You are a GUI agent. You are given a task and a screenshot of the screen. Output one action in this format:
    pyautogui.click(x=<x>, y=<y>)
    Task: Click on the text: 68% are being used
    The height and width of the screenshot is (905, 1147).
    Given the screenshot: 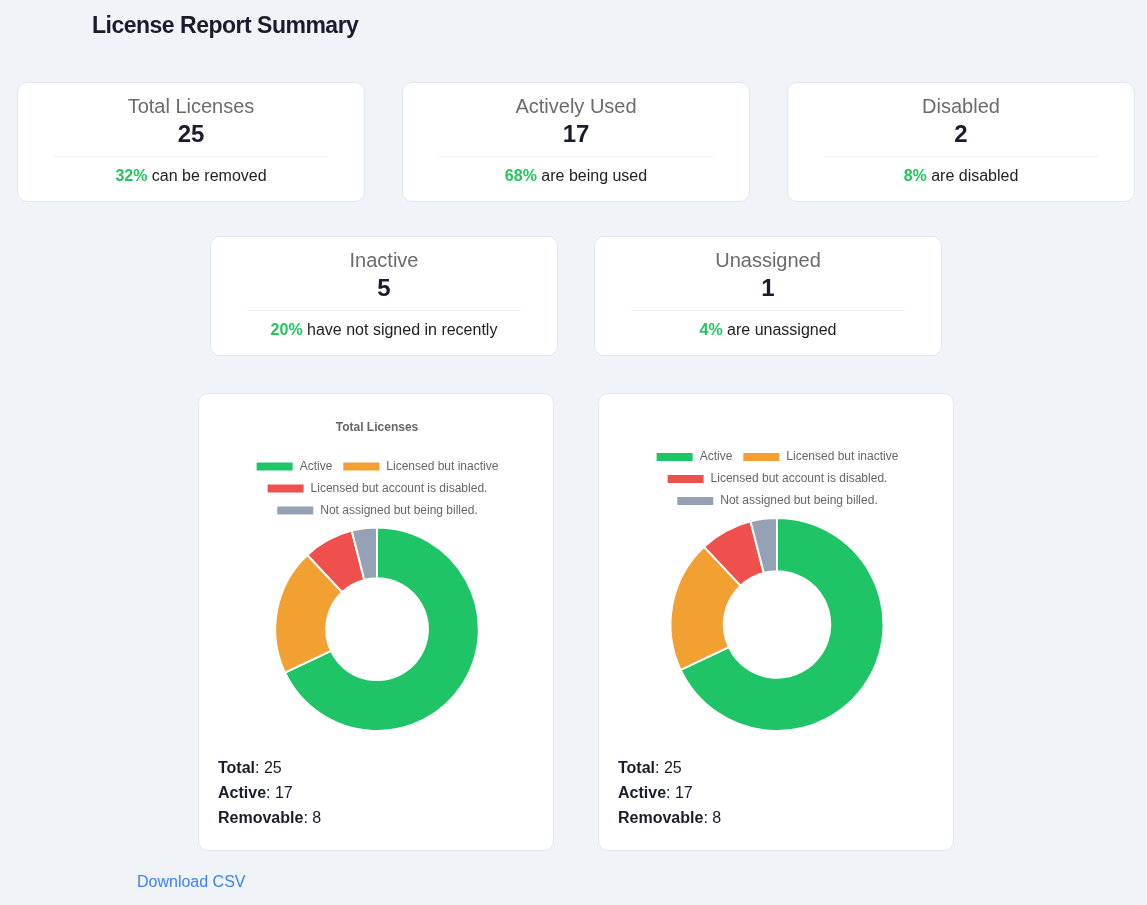 What is the action you would take?
    pyautogui.click(x=576, y=176)
    